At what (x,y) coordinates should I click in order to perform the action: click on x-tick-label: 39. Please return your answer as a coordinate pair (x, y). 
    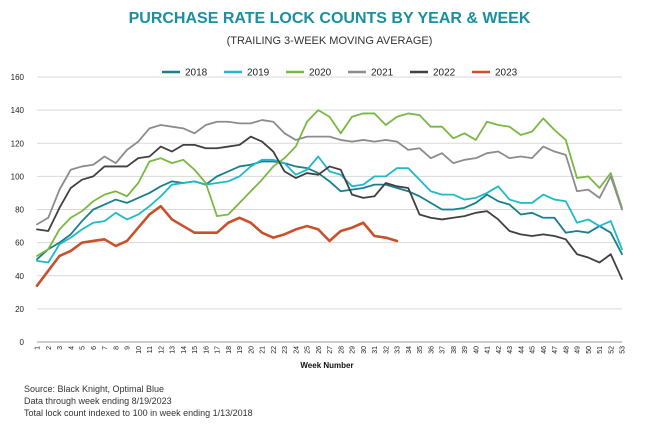
    Looking at the image, I should click on (465, 350).